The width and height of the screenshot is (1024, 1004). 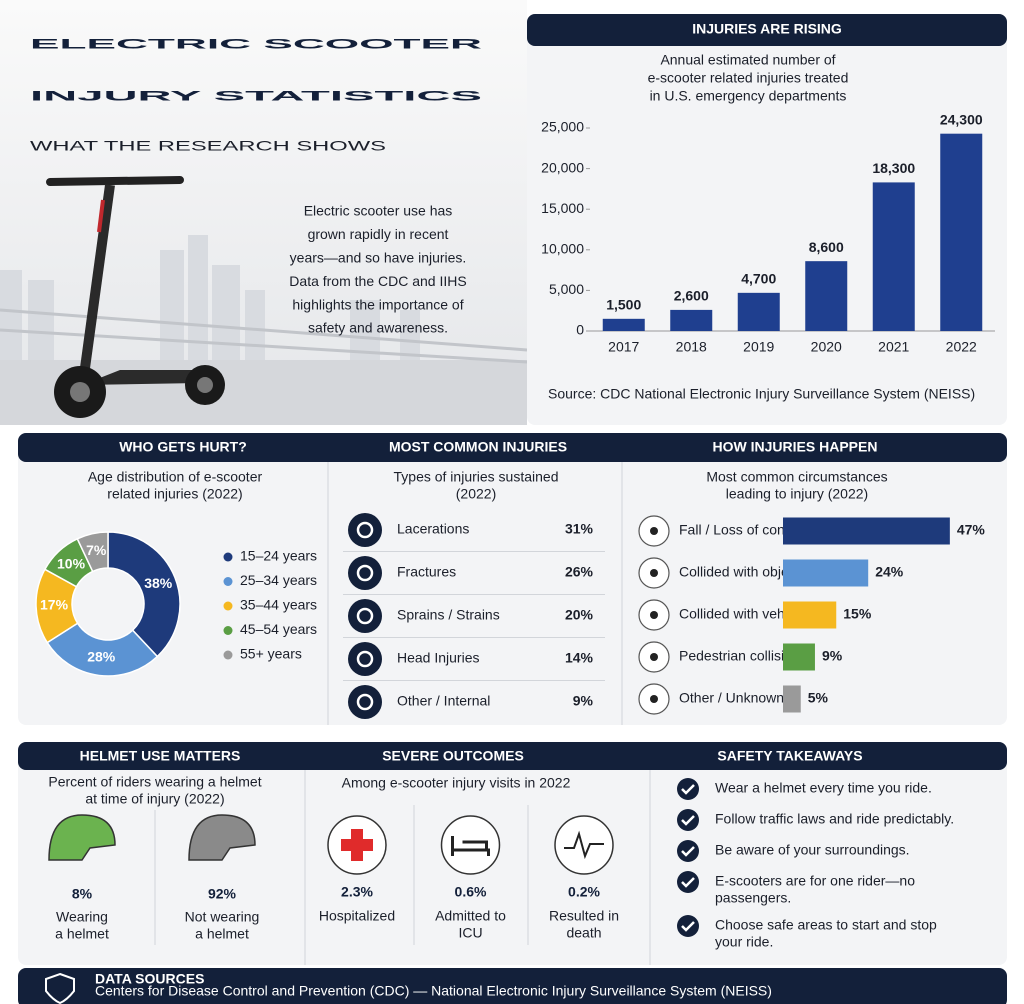 I want to click on panel-title: INJURIES ARE RISING, so click(x=767, y=29).